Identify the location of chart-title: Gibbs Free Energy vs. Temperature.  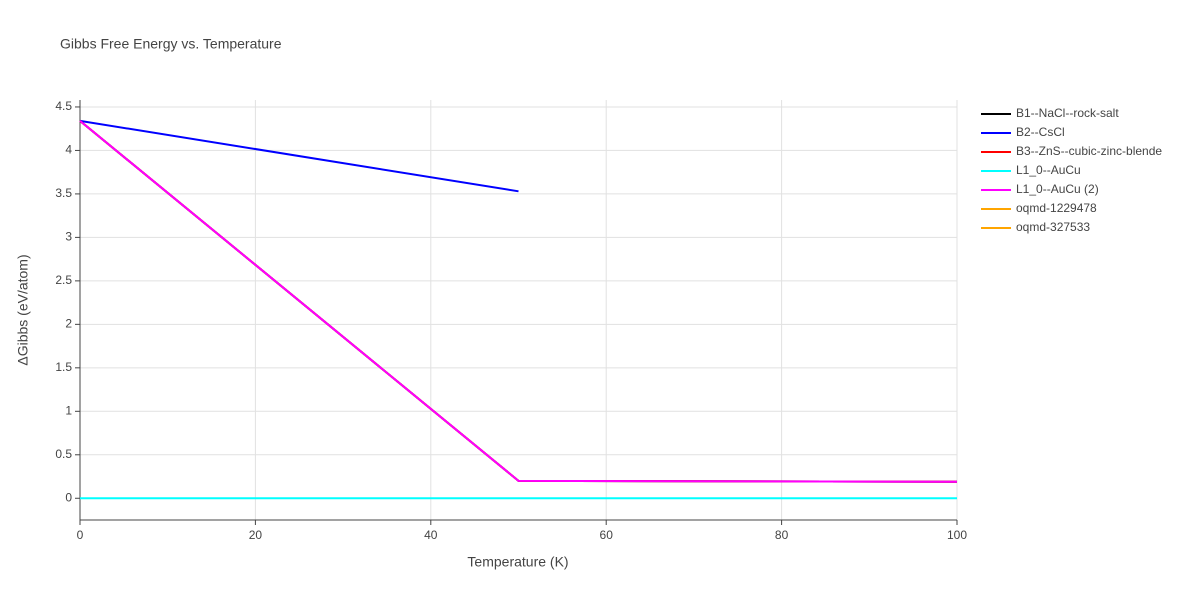
(171, 44).